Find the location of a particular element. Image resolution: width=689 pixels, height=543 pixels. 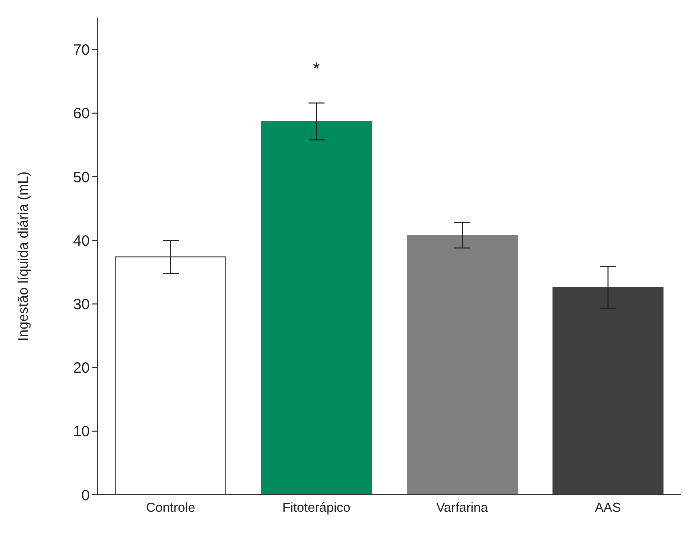

x-tick-label: Varfarina is located at coordinates (463, 508).